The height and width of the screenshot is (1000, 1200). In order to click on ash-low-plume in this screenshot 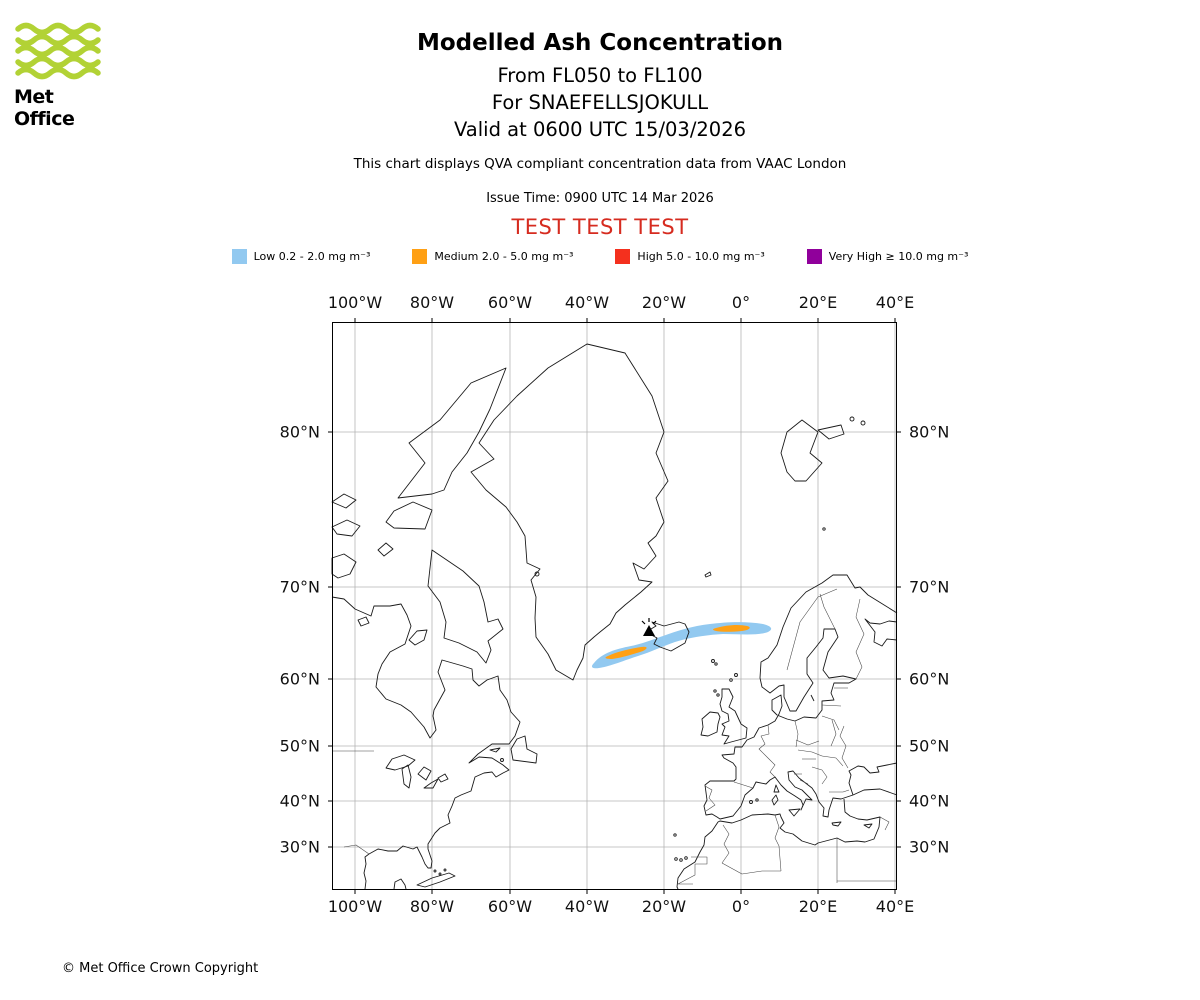, I will do `click(681, 645)`.